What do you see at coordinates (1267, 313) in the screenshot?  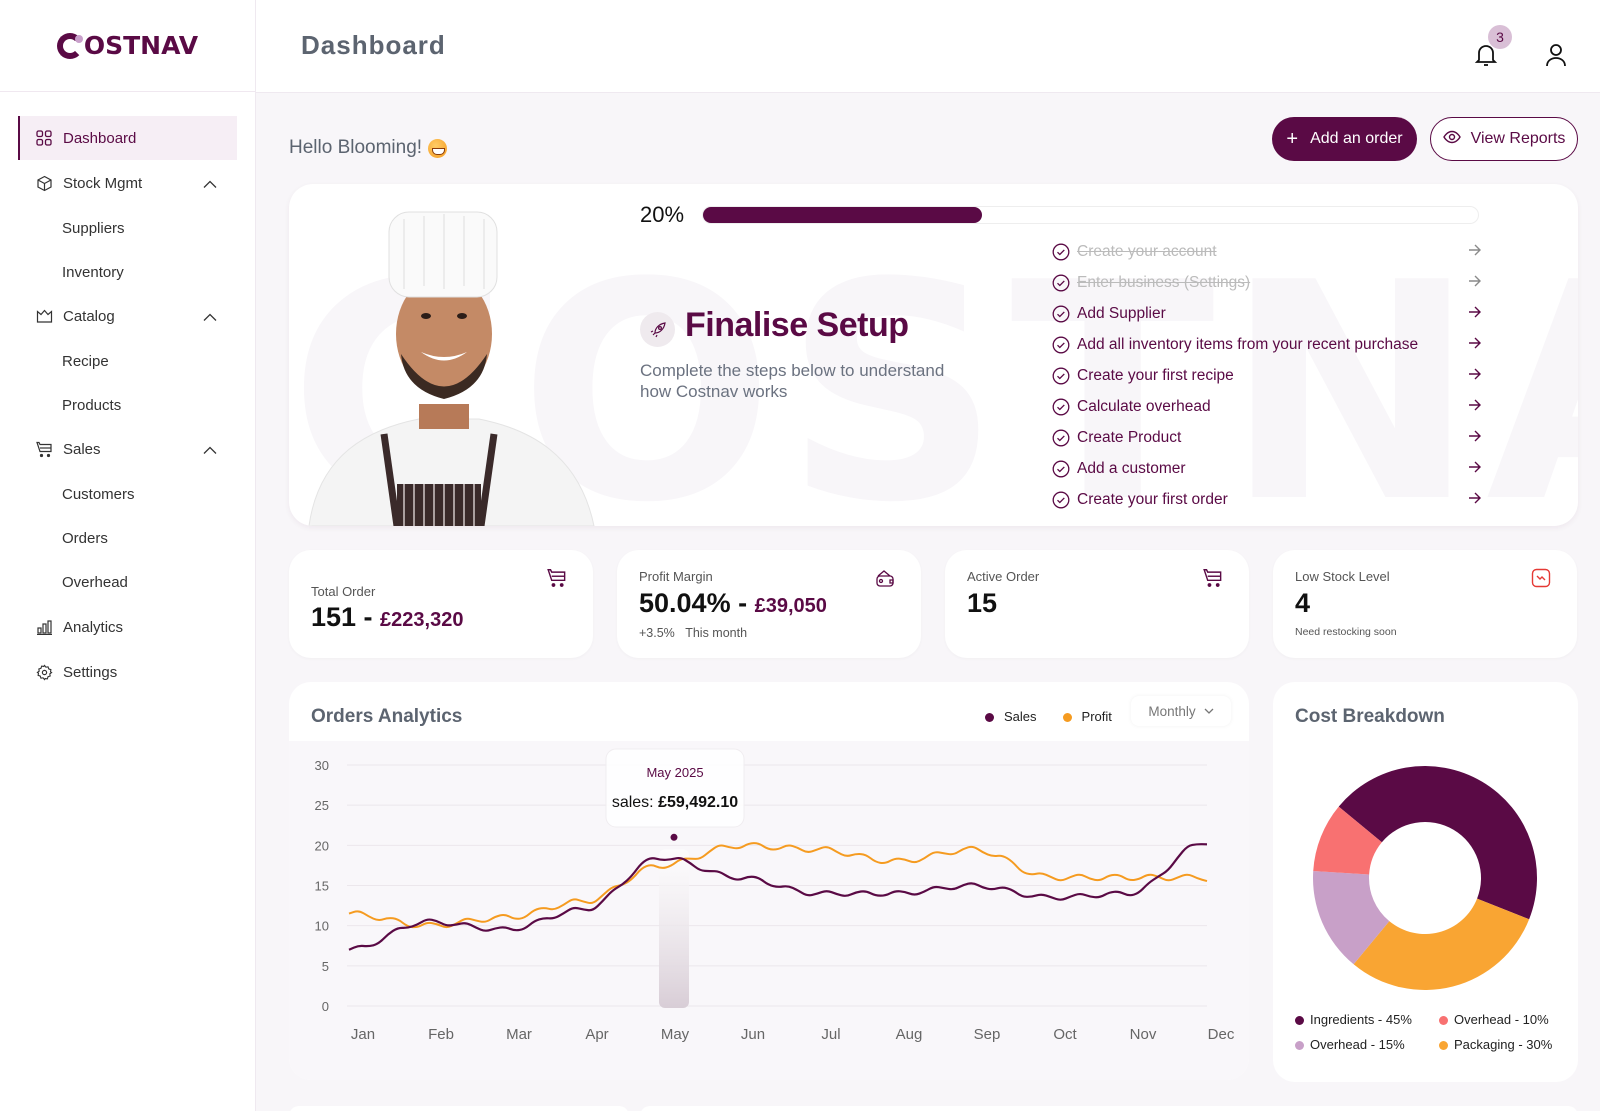 I see `setup-step: Add Supplier` at bounding box center [1267, 313].